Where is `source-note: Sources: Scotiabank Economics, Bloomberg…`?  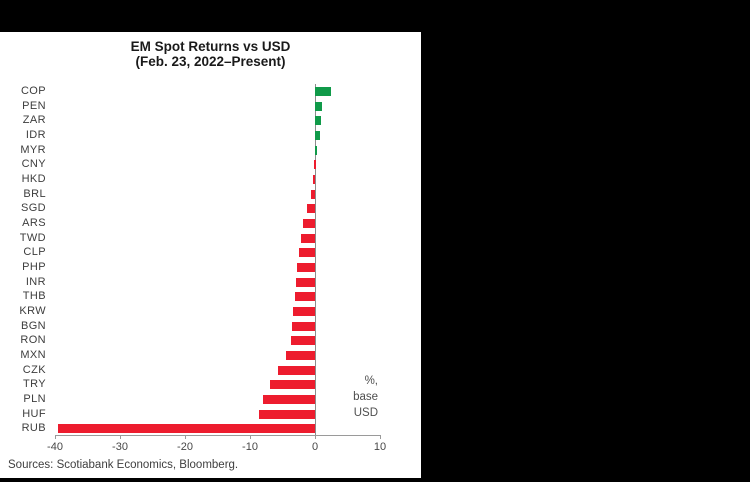 source-note: Sources: Scotiabank Economics, Bloomberg… is located at coordinates (123, 465).